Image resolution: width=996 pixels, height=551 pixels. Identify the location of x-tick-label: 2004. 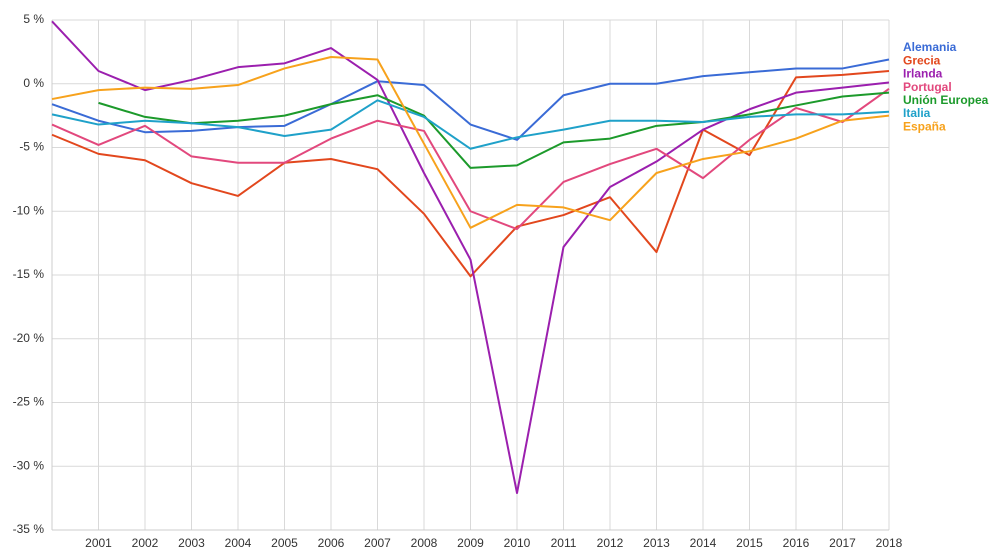
(238, 543).